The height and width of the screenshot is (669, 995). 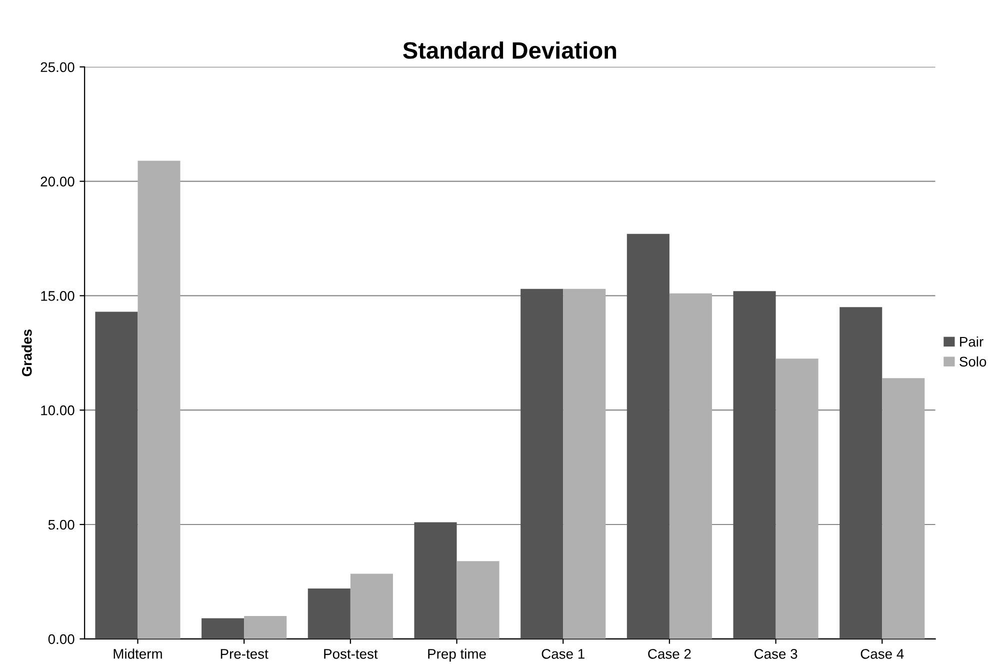 I want to click on x-tick-label: Case 1, so click(x=563, y=653).